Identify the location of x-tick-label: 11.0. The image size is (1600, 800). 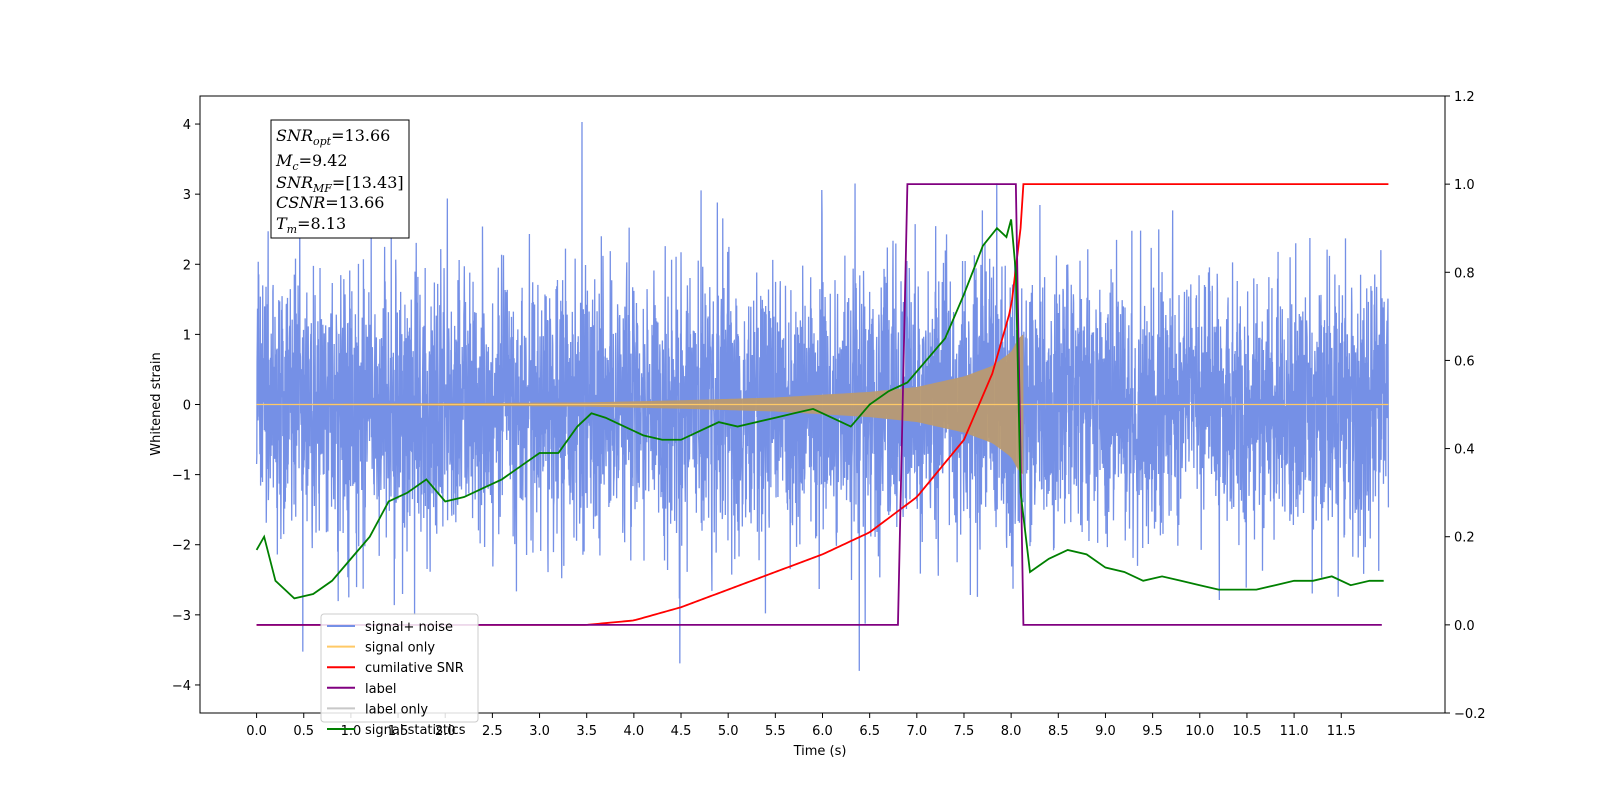
(1294, 731).